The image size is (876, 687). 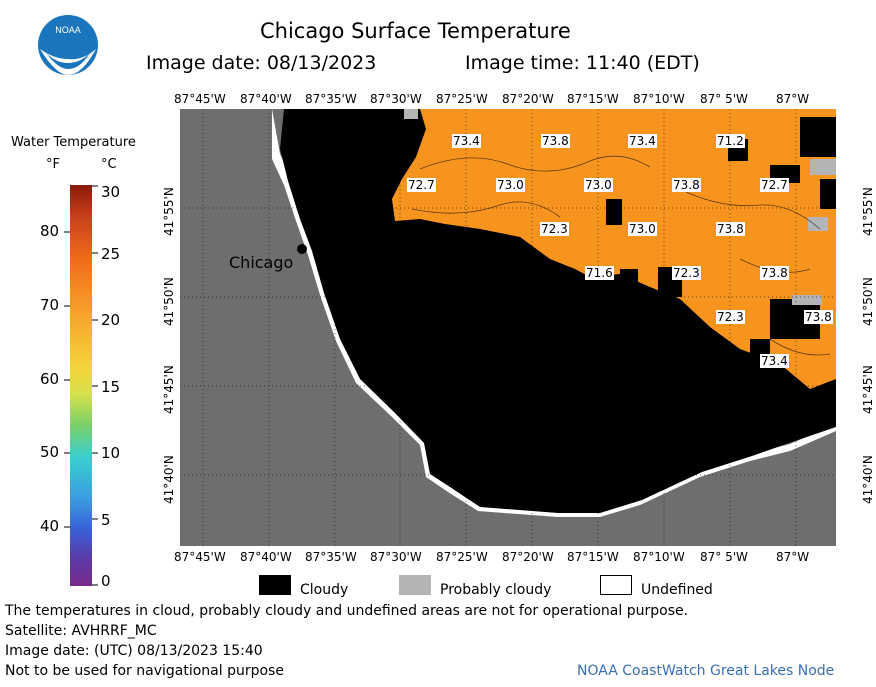 What do you see at coordinates (730, 141) in the screenshot?
I see `temp-label: 71.2` at bounding box center [730, 141].